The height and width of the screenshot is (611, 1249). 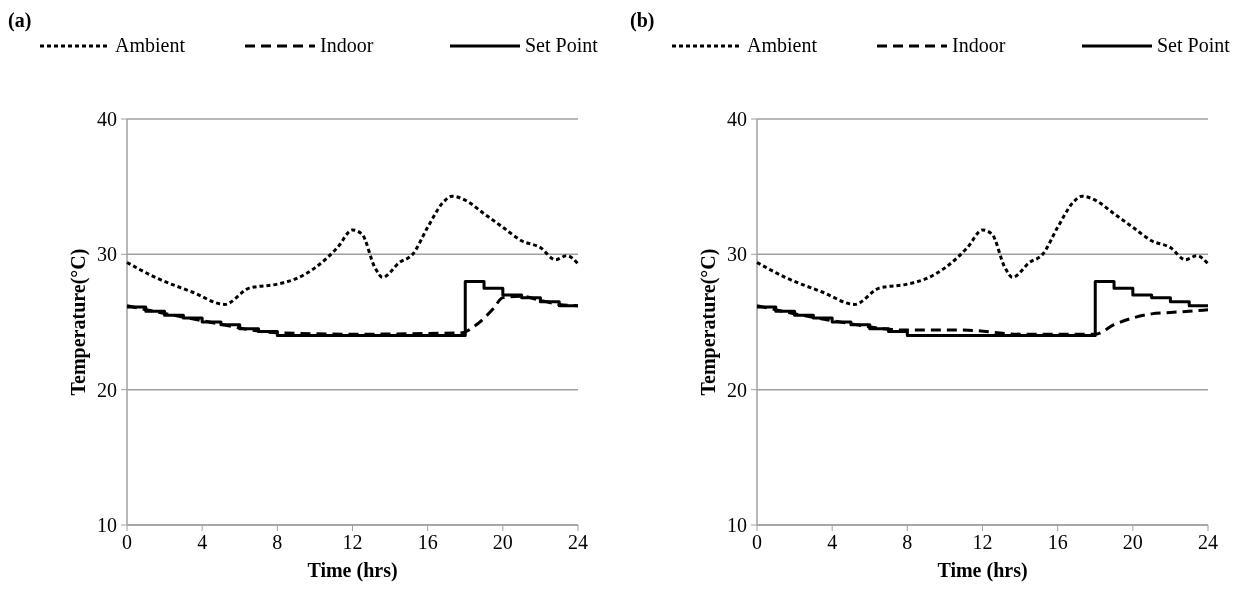 I want to click on chart-title: (b), so click(x=642, y=20).